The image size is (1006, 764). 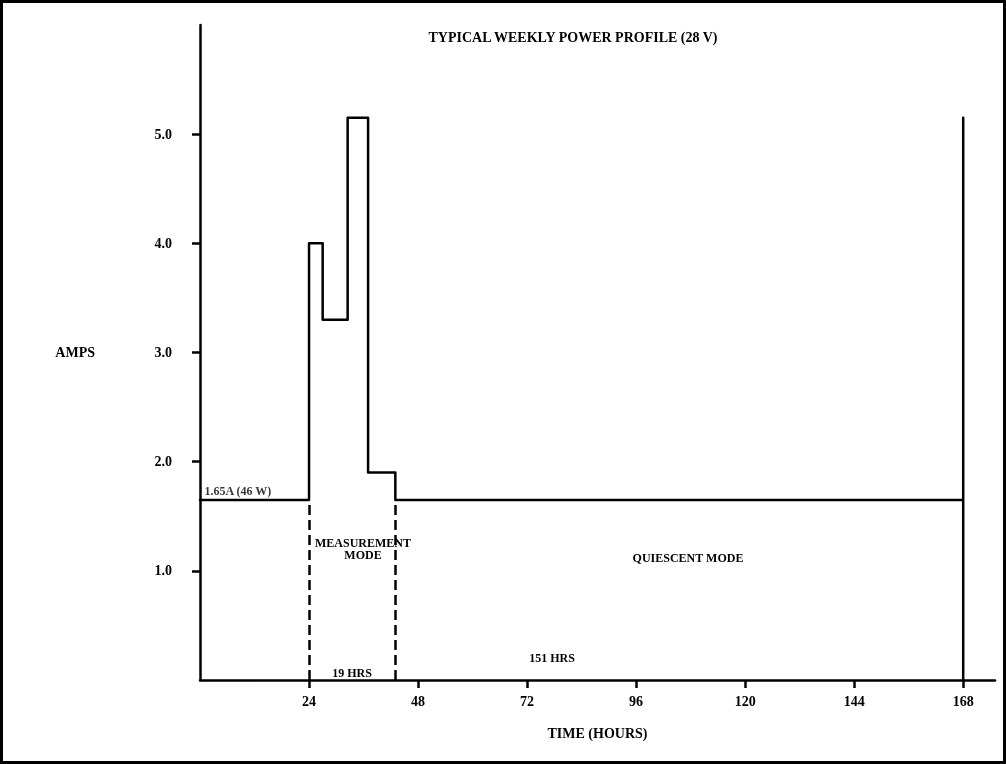 I want to click on x-tick-label: 120, so click(x=745, y=701).